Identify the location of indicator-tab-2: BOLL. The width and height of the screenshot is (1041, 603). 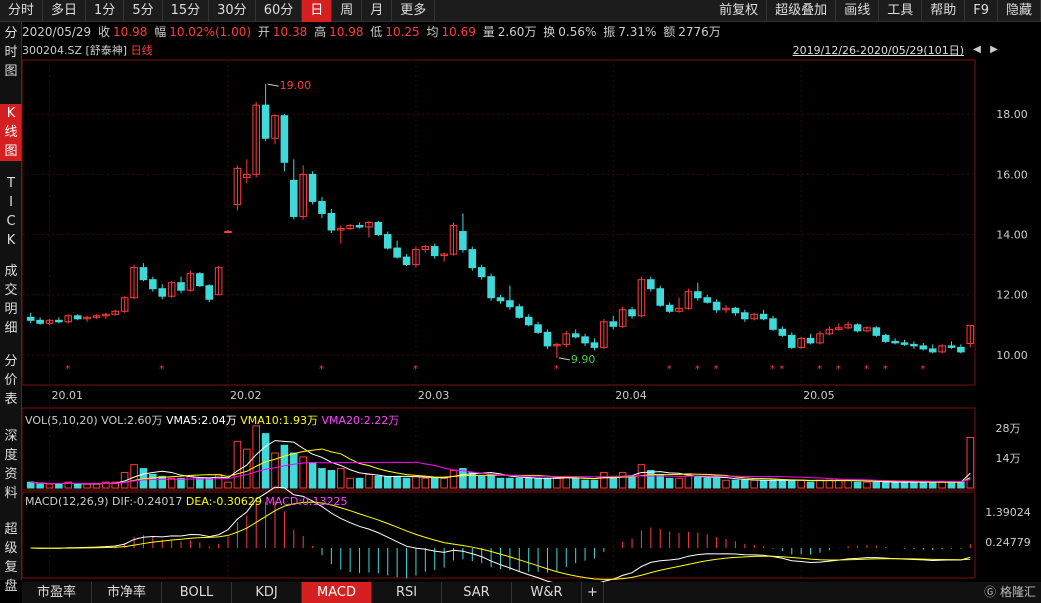
(197, 592).